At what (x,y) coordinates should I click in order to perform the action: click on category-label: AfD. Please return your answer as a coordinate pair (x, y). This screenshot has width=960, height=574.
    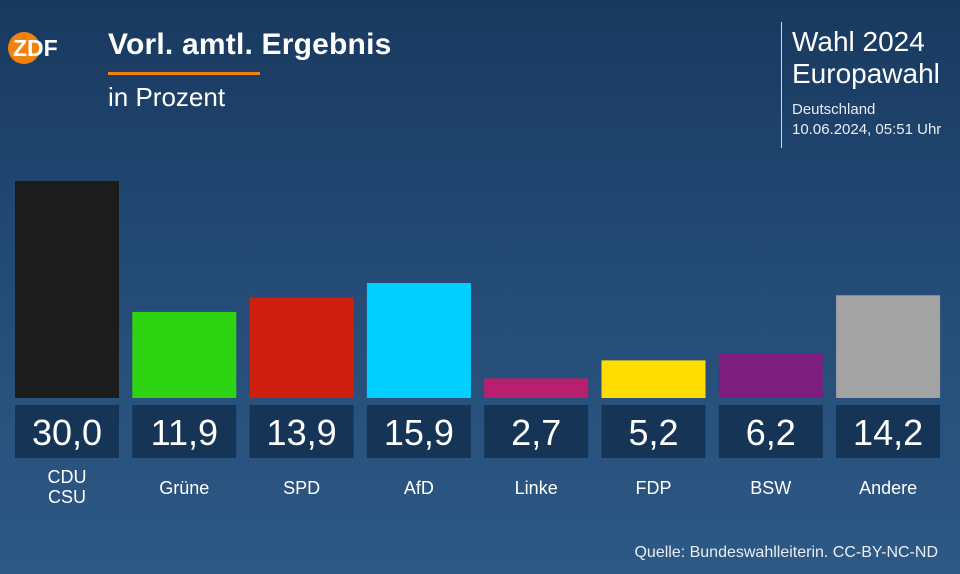
    Looking at the image, I should click on (419, 488).